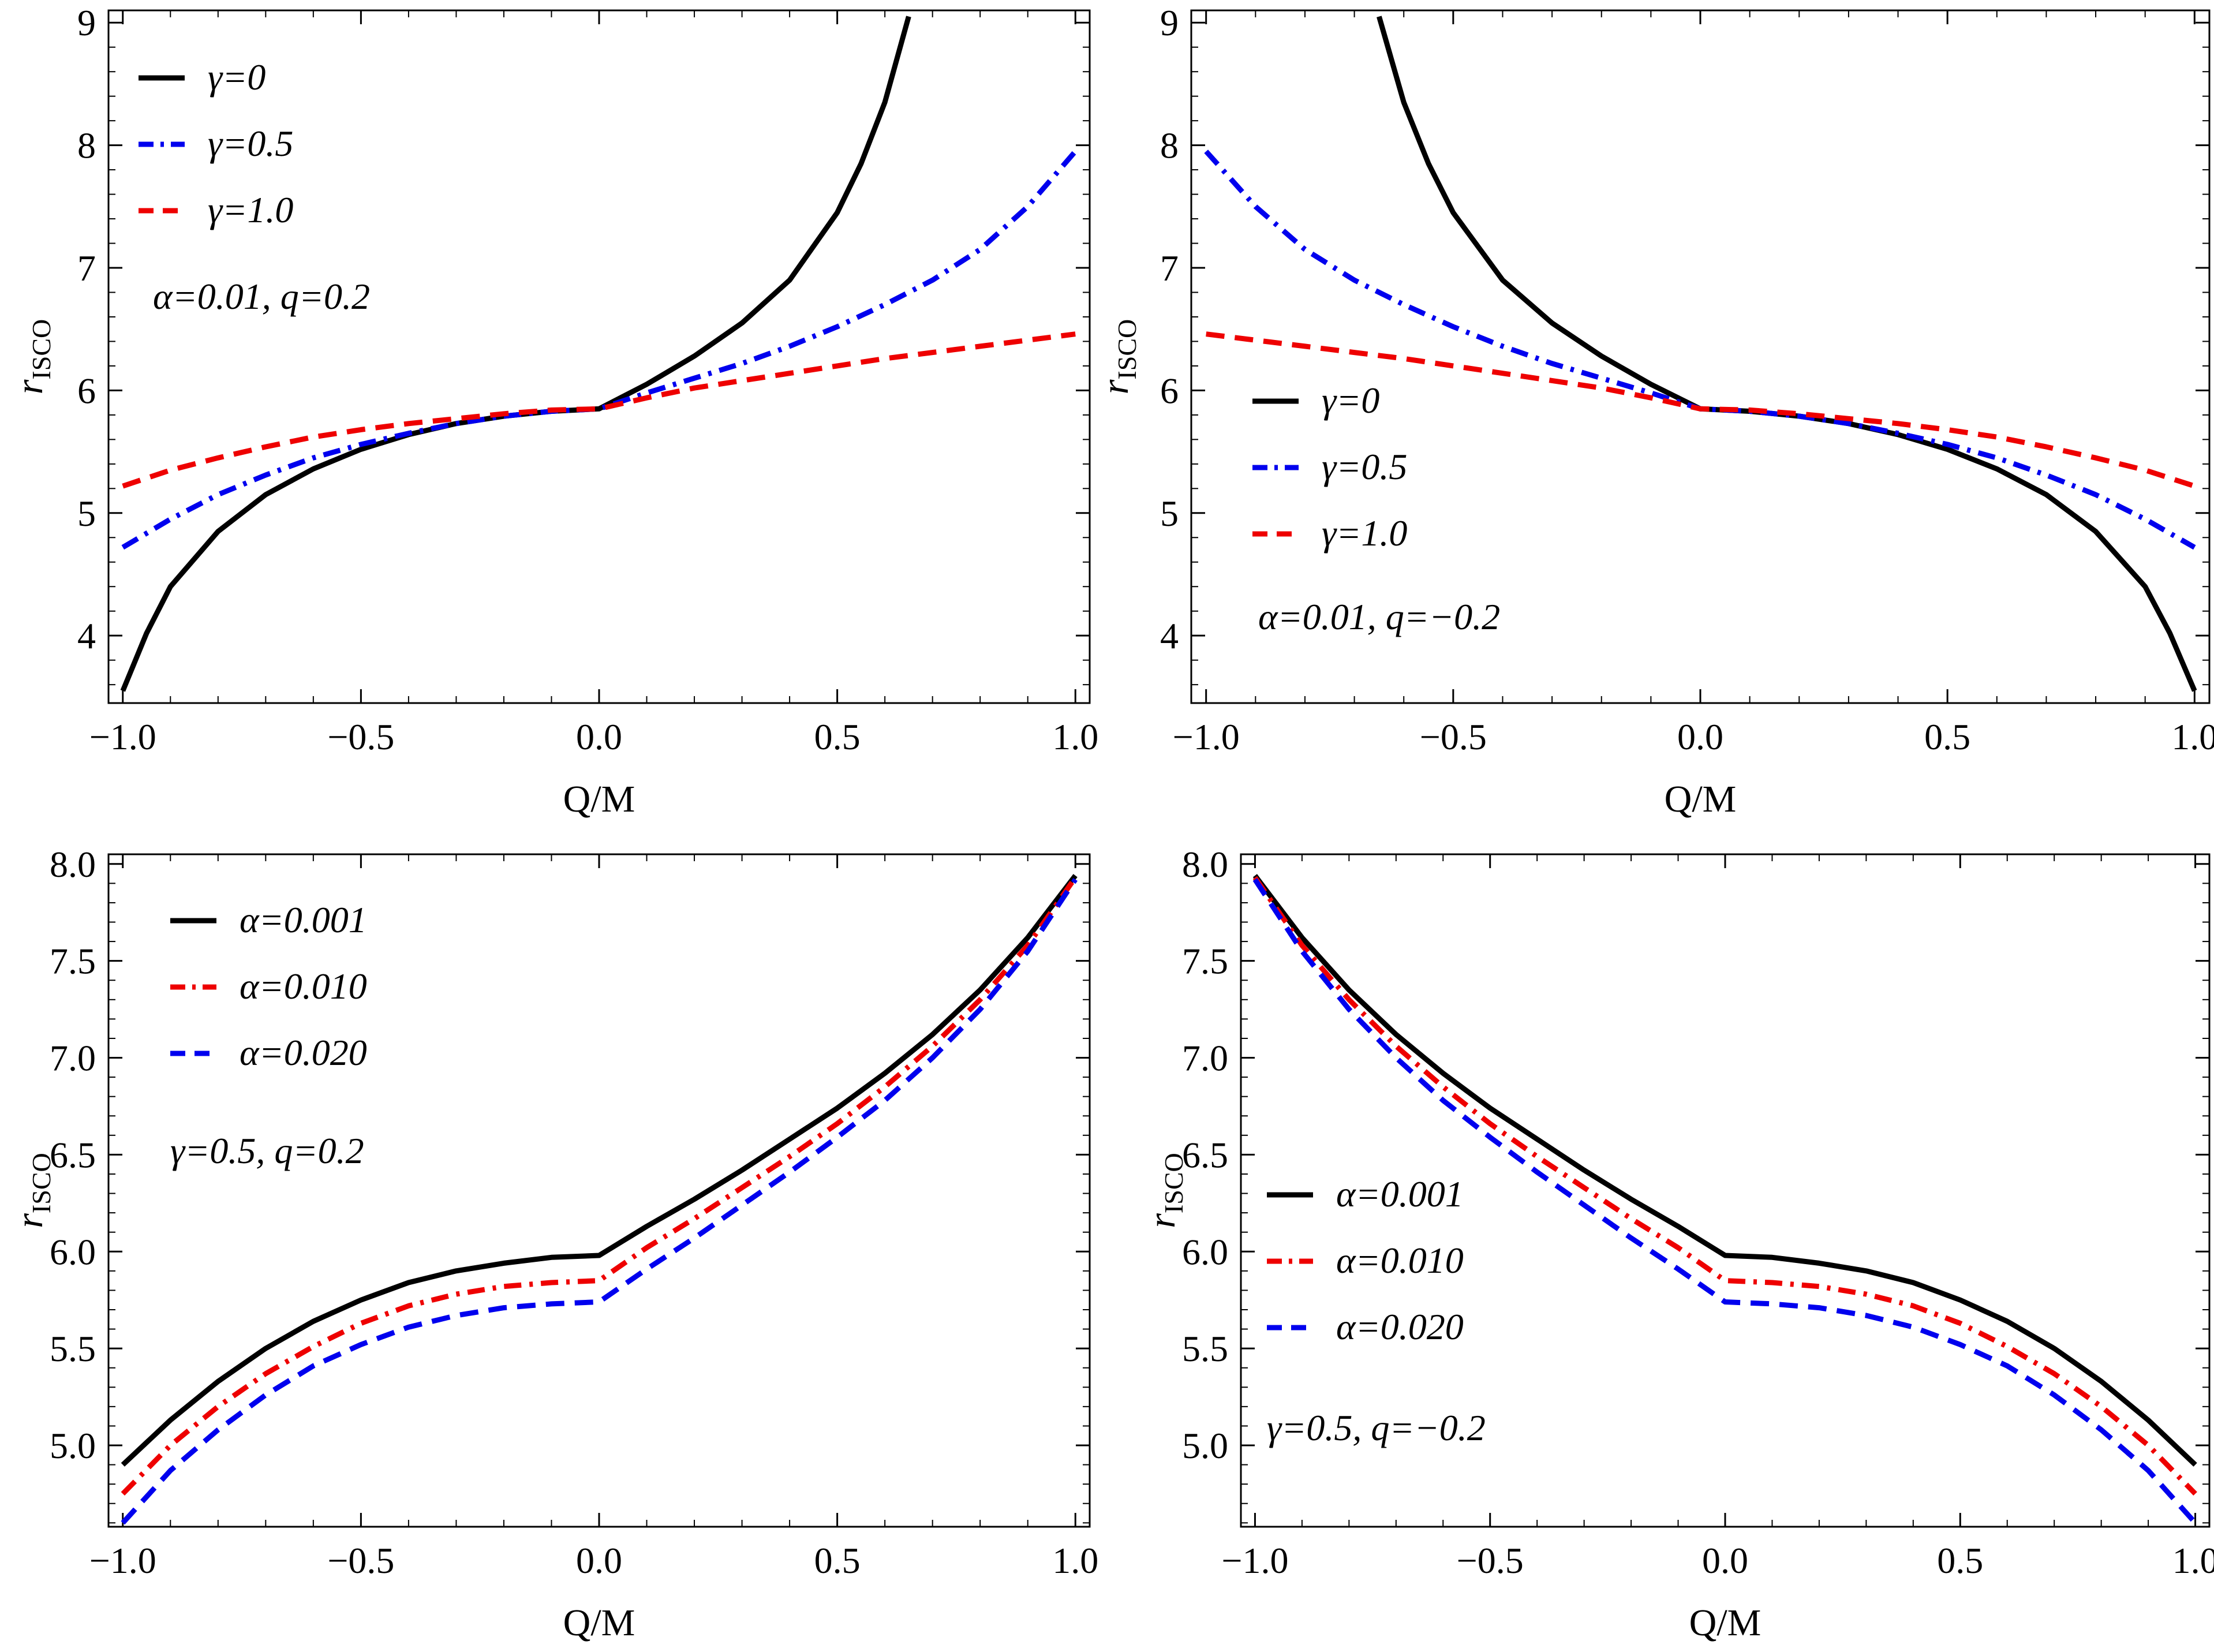 The height and width of the screenshot is (1652, 2214). Describe the element at coordinates (267, 1150) in the screenshot. I see `parameter-annotation: γ=0.5, q=0.2` at that location.